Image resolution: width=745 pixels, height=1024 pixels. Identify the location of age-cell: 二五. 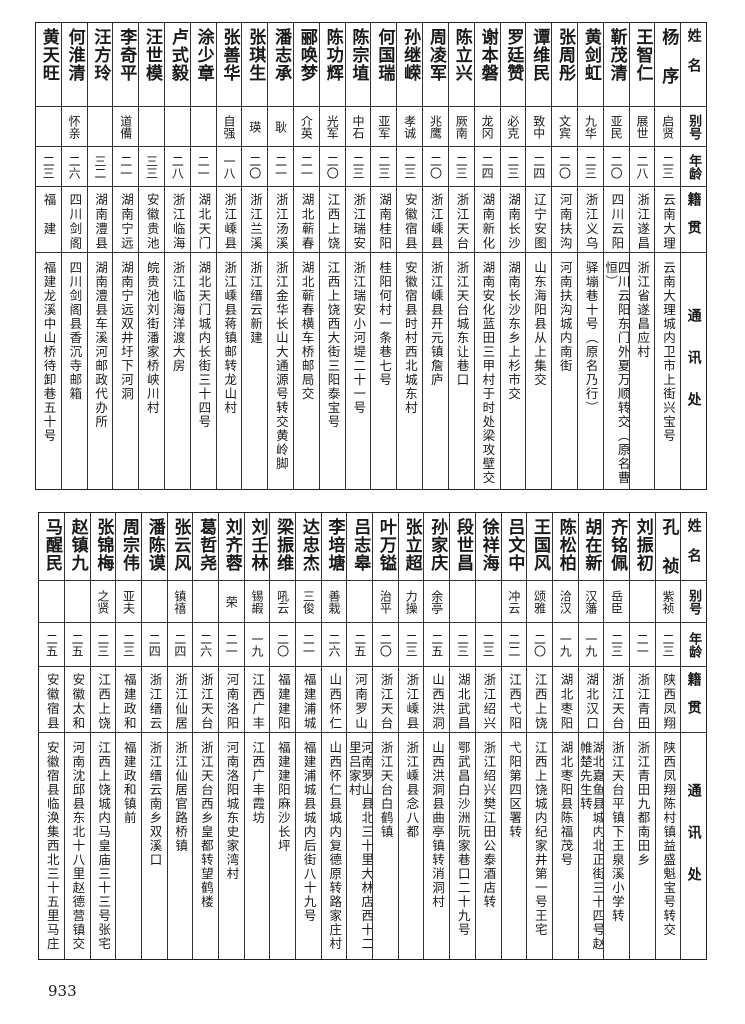
(360, 645).